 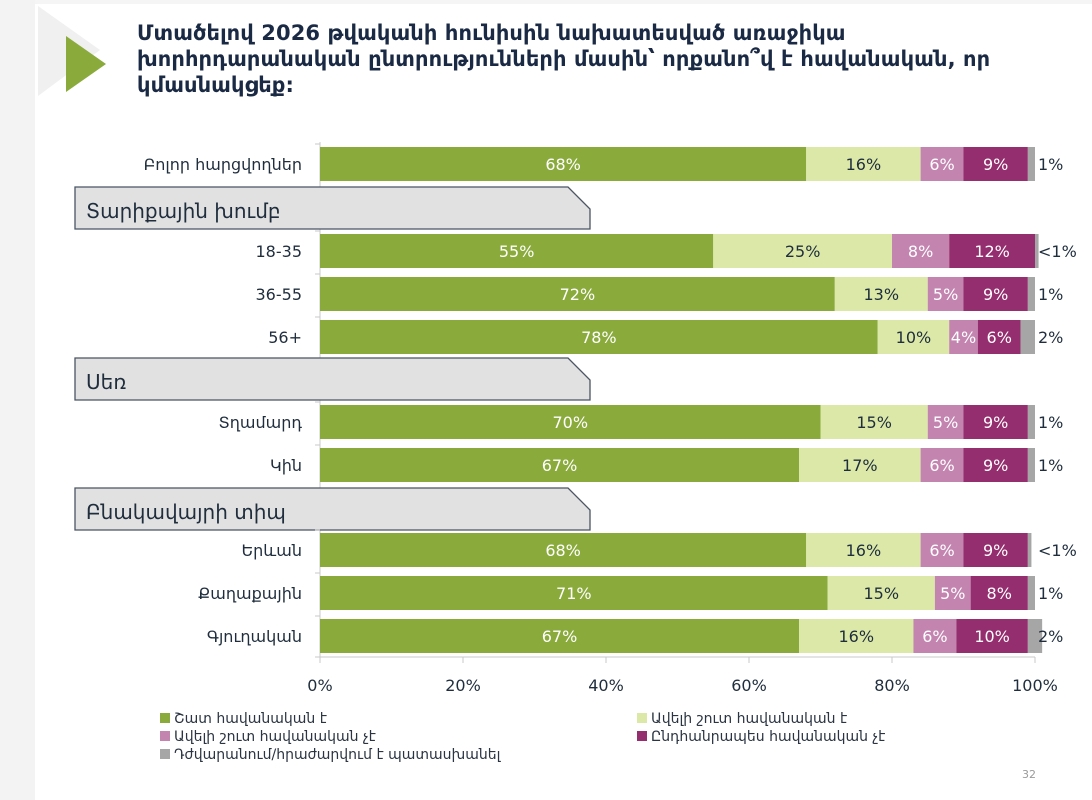 What do you see at coordinates (881, 294) in the screenshot?
I see `data-label-rather-likely: 13%` at bounding box center [881, 294].